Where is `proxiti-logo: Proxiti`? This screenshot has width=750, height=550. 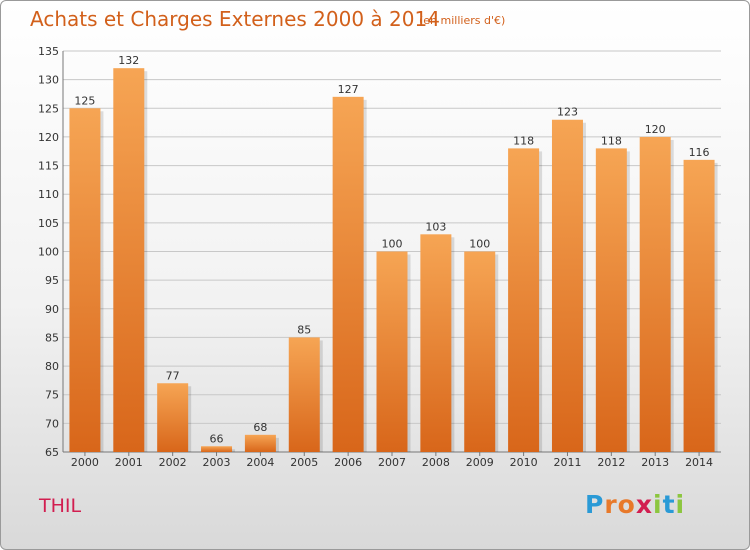 proxiti-logo: Proxiti is located at coordinates (635, 504).